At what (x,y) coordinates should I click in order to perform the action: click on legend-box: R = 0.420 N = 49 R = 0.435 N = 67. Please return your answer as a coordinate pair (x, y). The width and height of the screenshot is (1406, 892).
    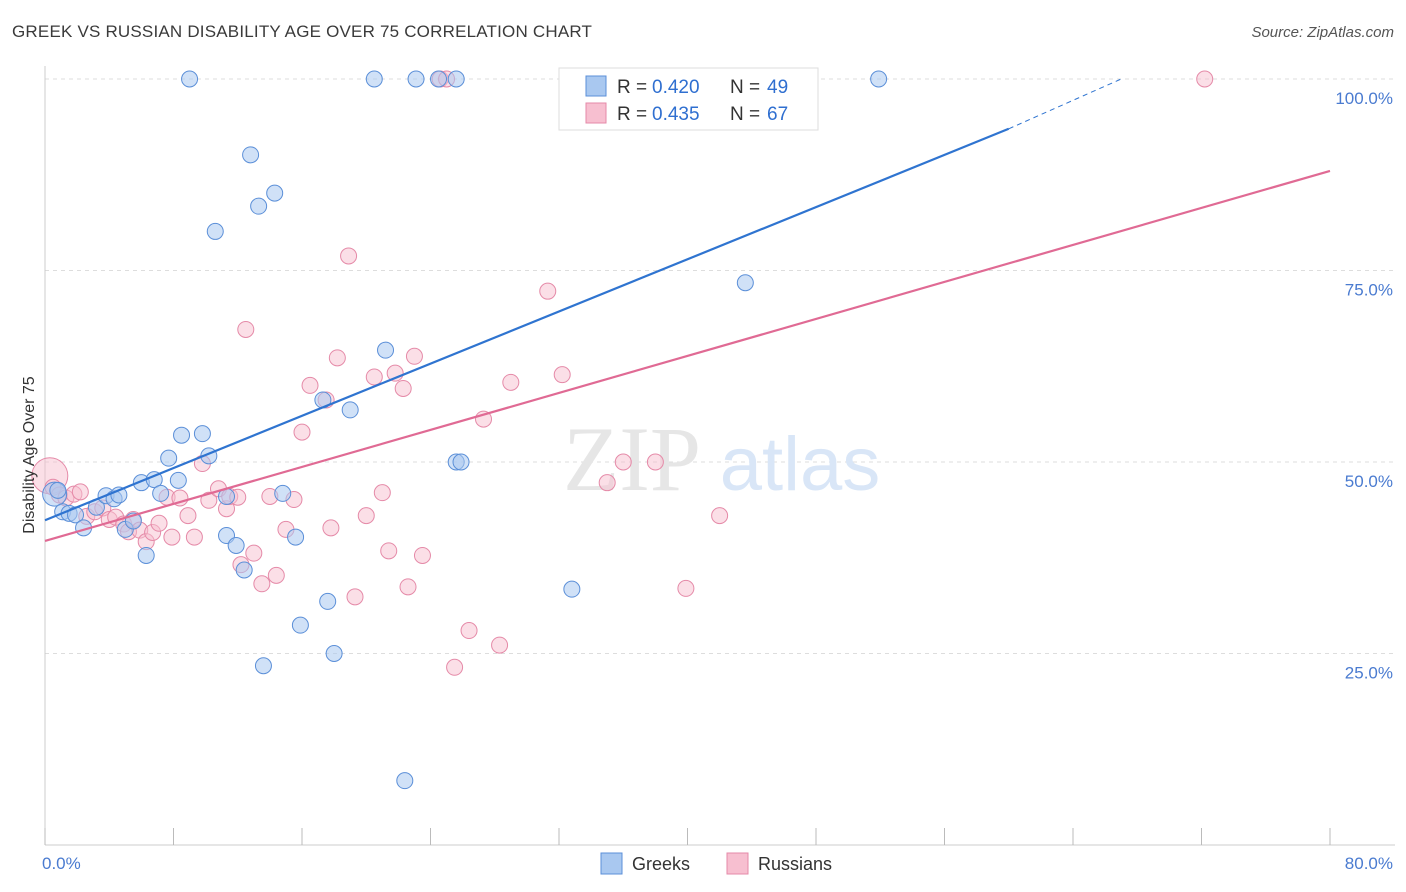
    Looking at the image, I should click on (688, 99).